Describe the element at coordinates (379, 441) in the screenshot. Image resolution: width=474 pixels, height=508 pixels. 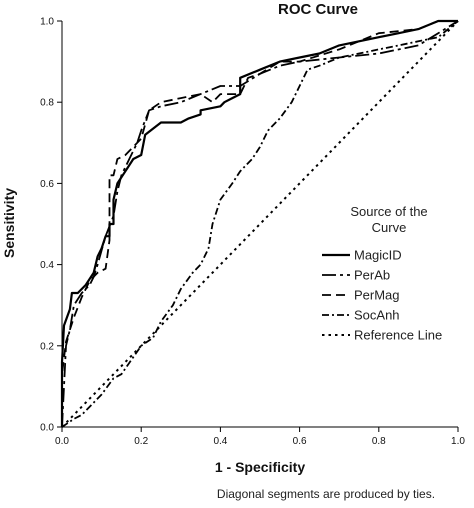
I see `x-tick-label: 0.8` at that location.